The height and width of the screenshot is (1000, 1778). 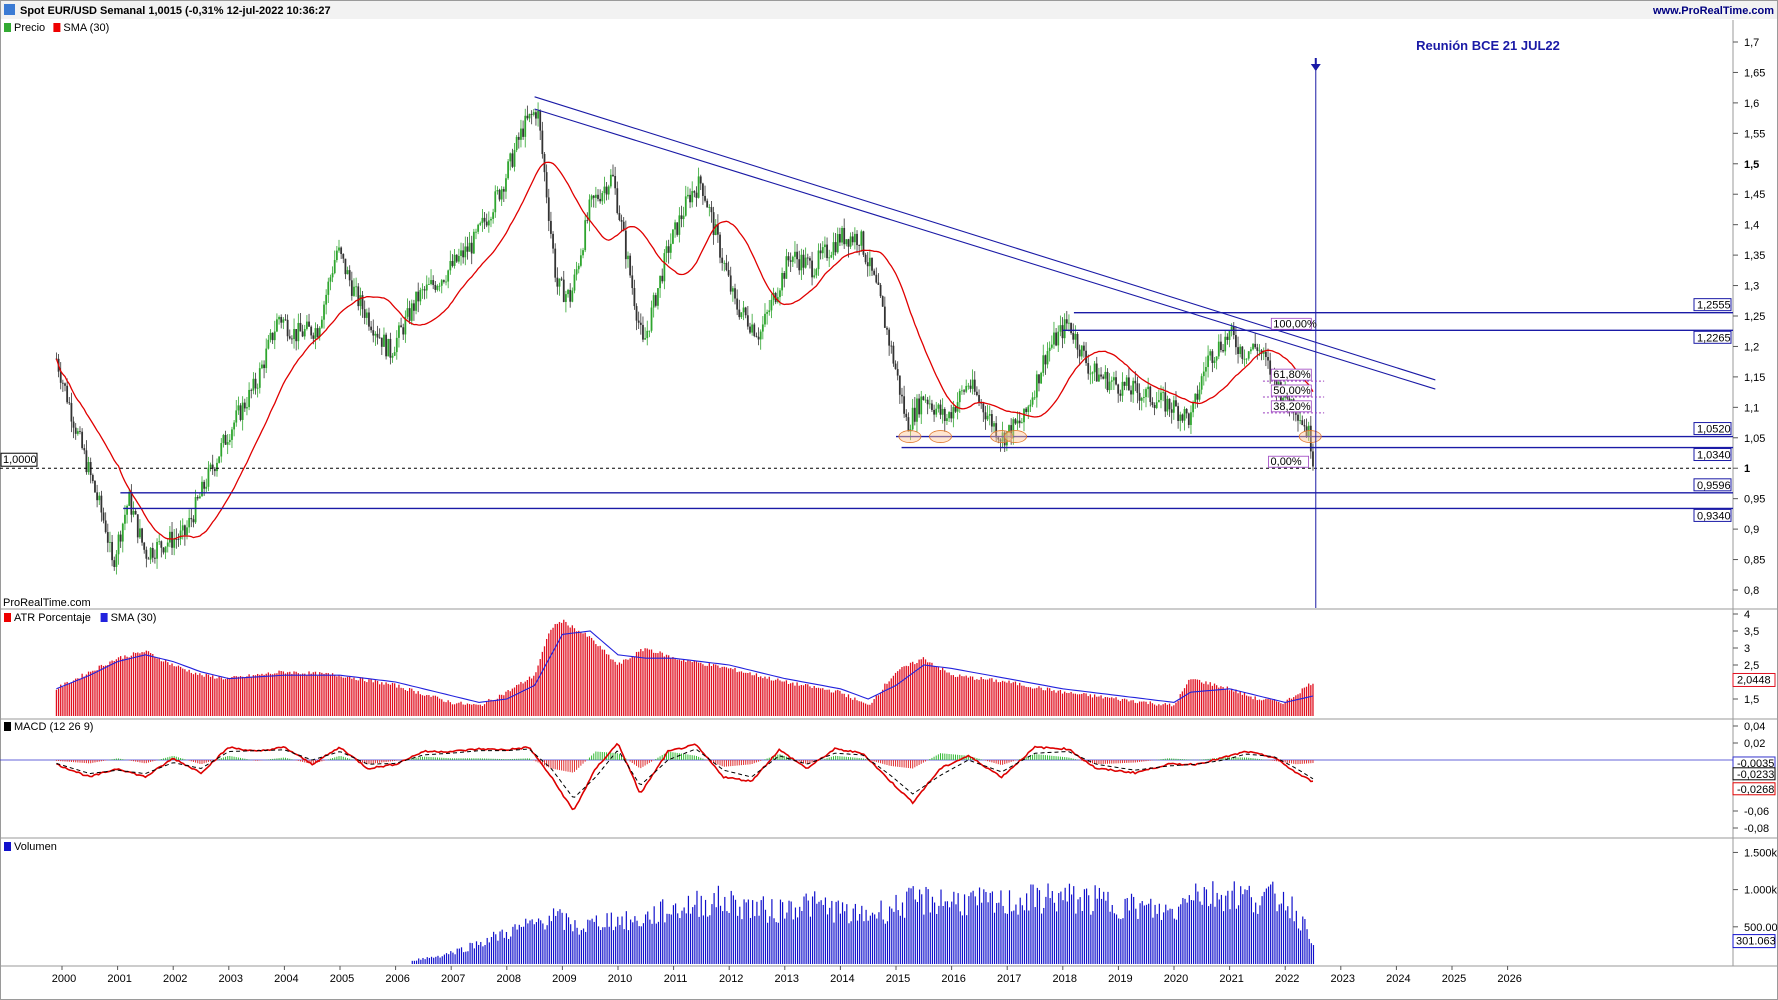 I want to click on x-tick-label: 2019, so click(x=1120, y=979).